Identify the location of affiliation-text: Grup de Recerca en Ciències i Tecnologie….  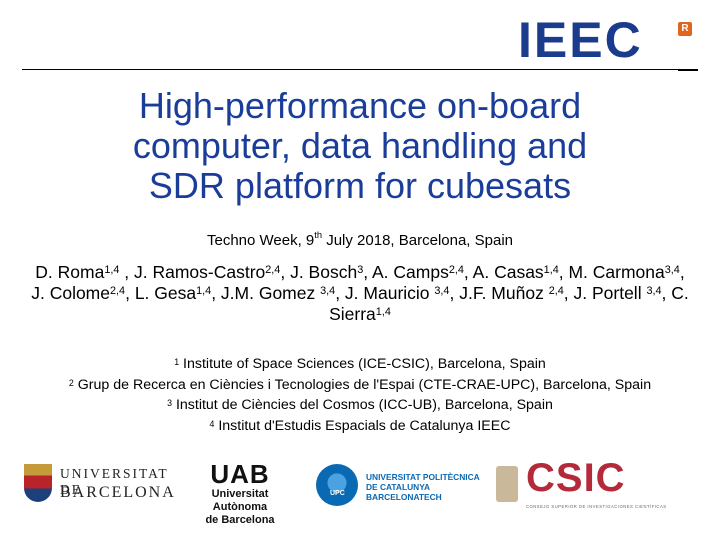
(362, 384).